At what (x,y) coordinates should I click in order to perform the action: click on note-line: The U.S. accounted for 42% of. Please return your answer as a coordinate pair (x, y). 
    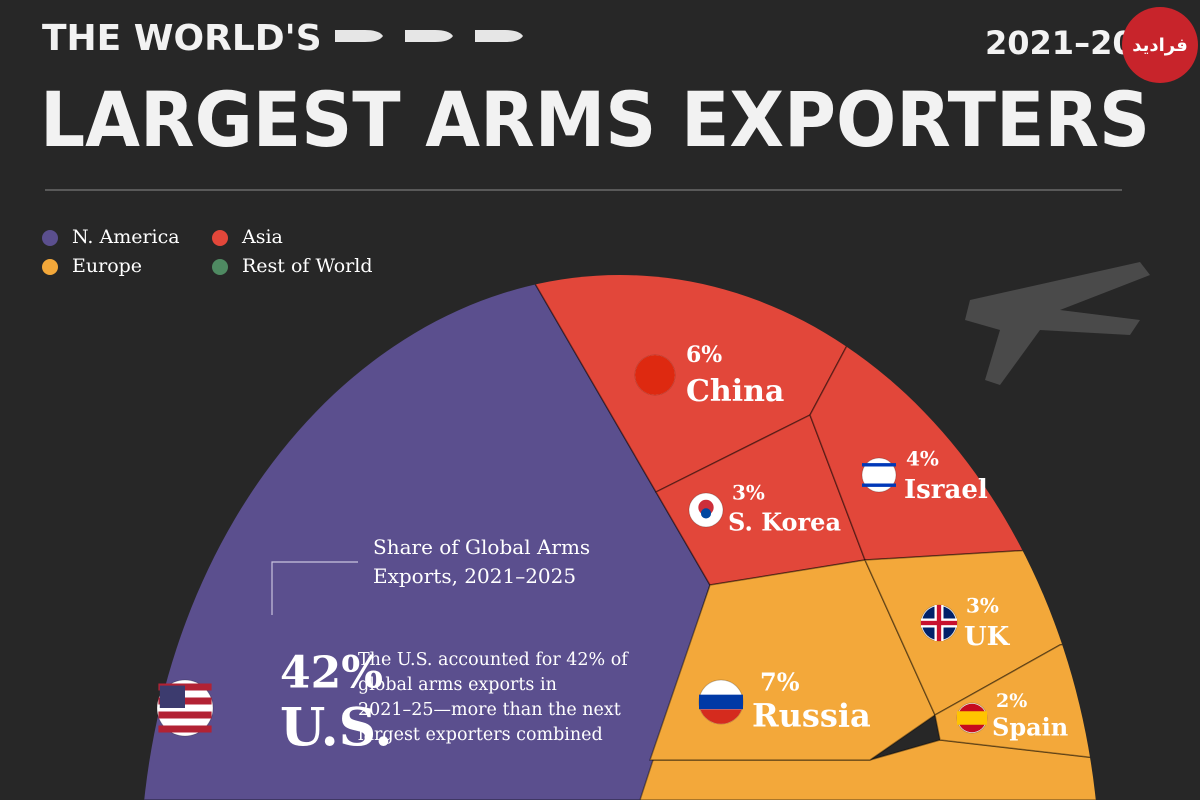
    Looking at the image, I should click on (493, 660).